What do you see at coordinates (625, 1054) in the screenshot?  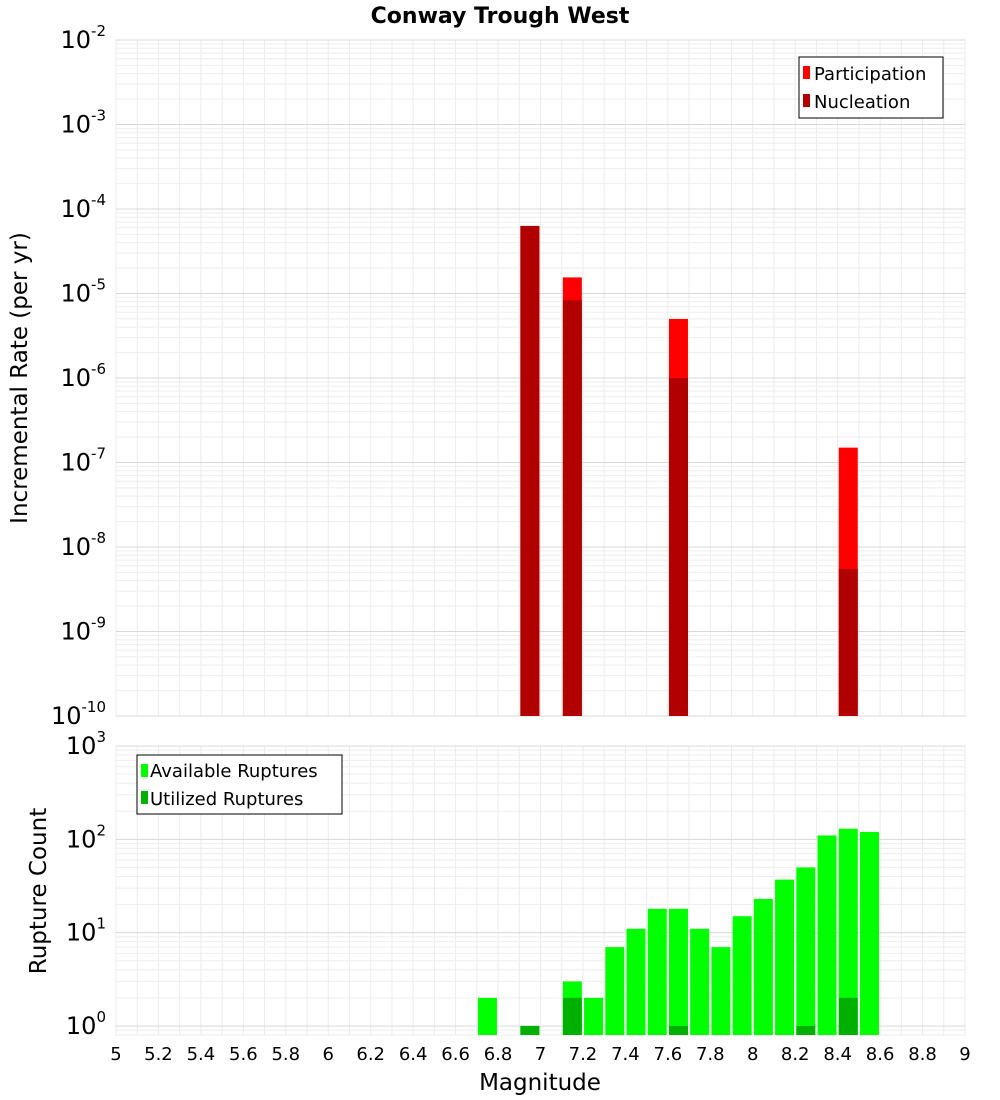 I see `x-tick-label: 7.4` at bounding box center [625, 1054].